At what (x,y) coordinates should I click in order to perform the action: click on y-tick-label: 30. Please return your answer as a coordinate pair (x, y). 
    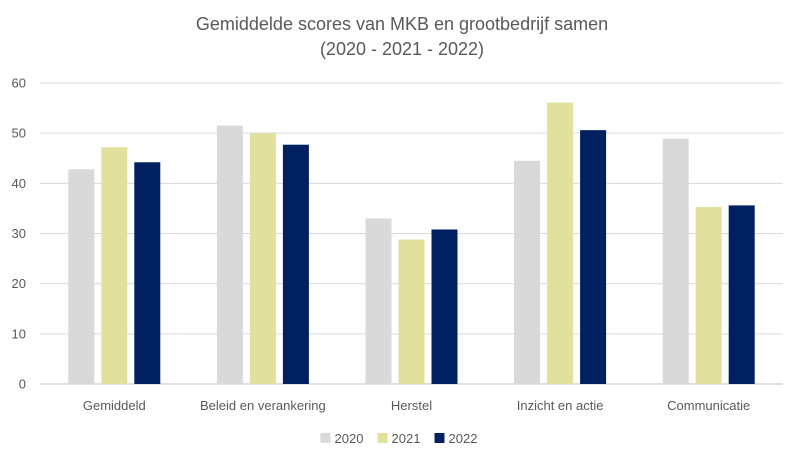
    Looking at the image, I should click on (19, 233).